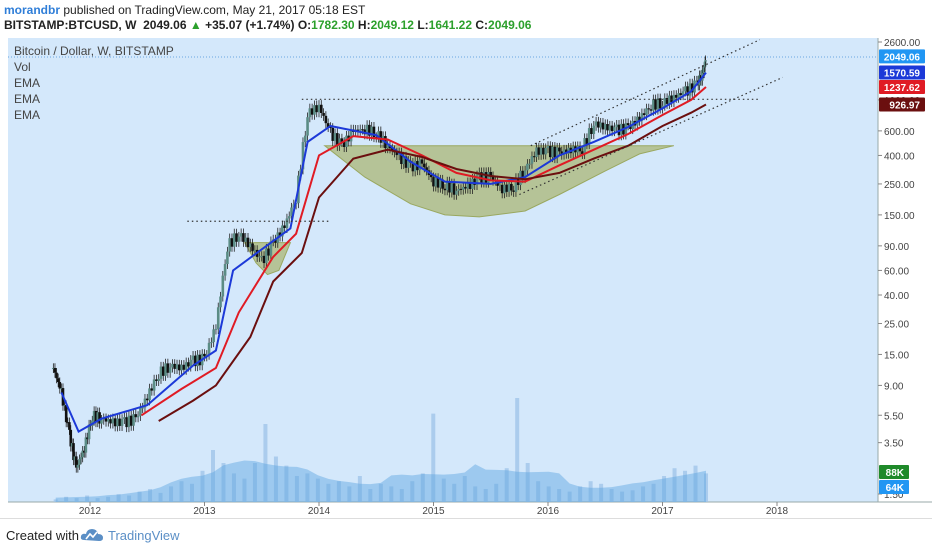 The width and height of the screenshot is (932, 551). I want to click on trend-line, so click(651, 136).